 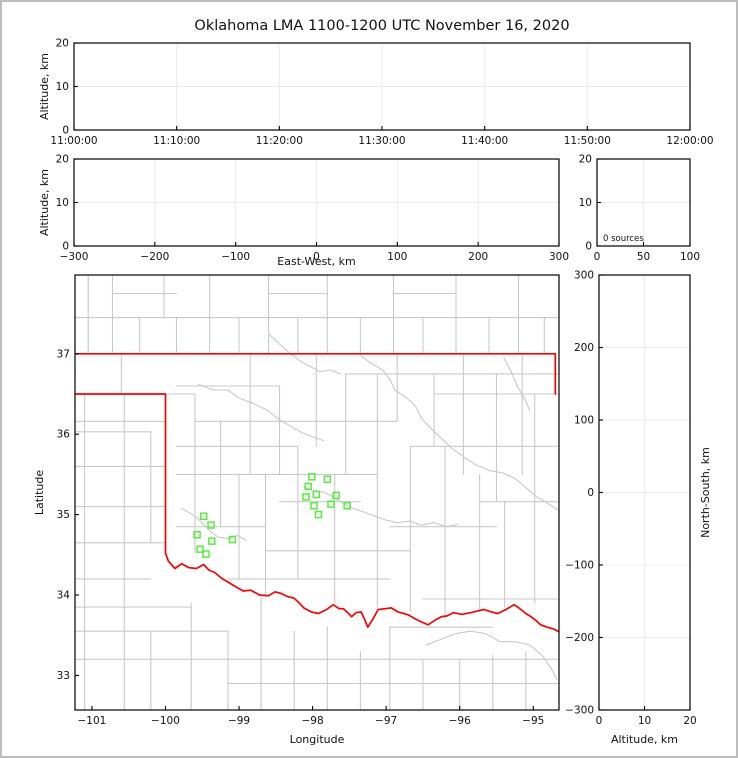 What do you see at coordinates (599, 721) in the screenshot?
I see `ns-height-xtick: 0` at bounding box center [599, 721].